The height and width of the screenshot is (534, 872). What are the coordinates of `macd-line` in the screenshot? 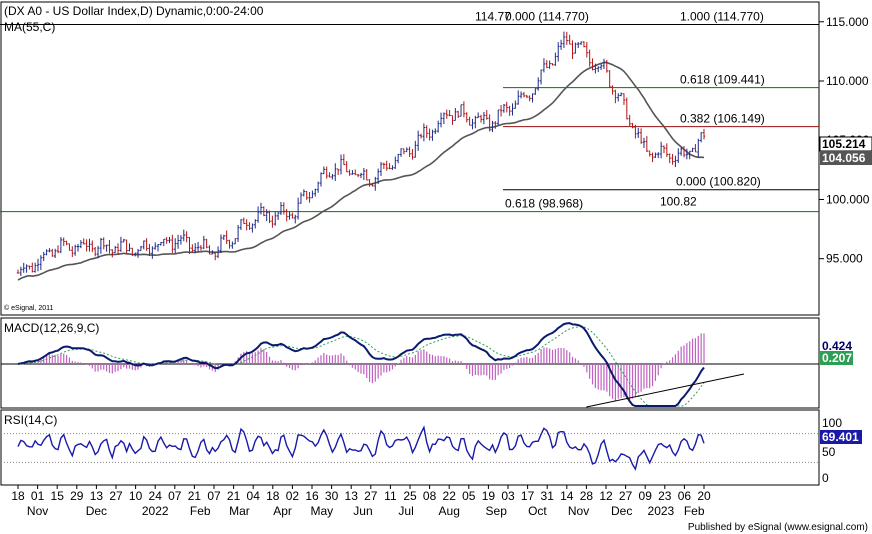 It's located at (361, 364).